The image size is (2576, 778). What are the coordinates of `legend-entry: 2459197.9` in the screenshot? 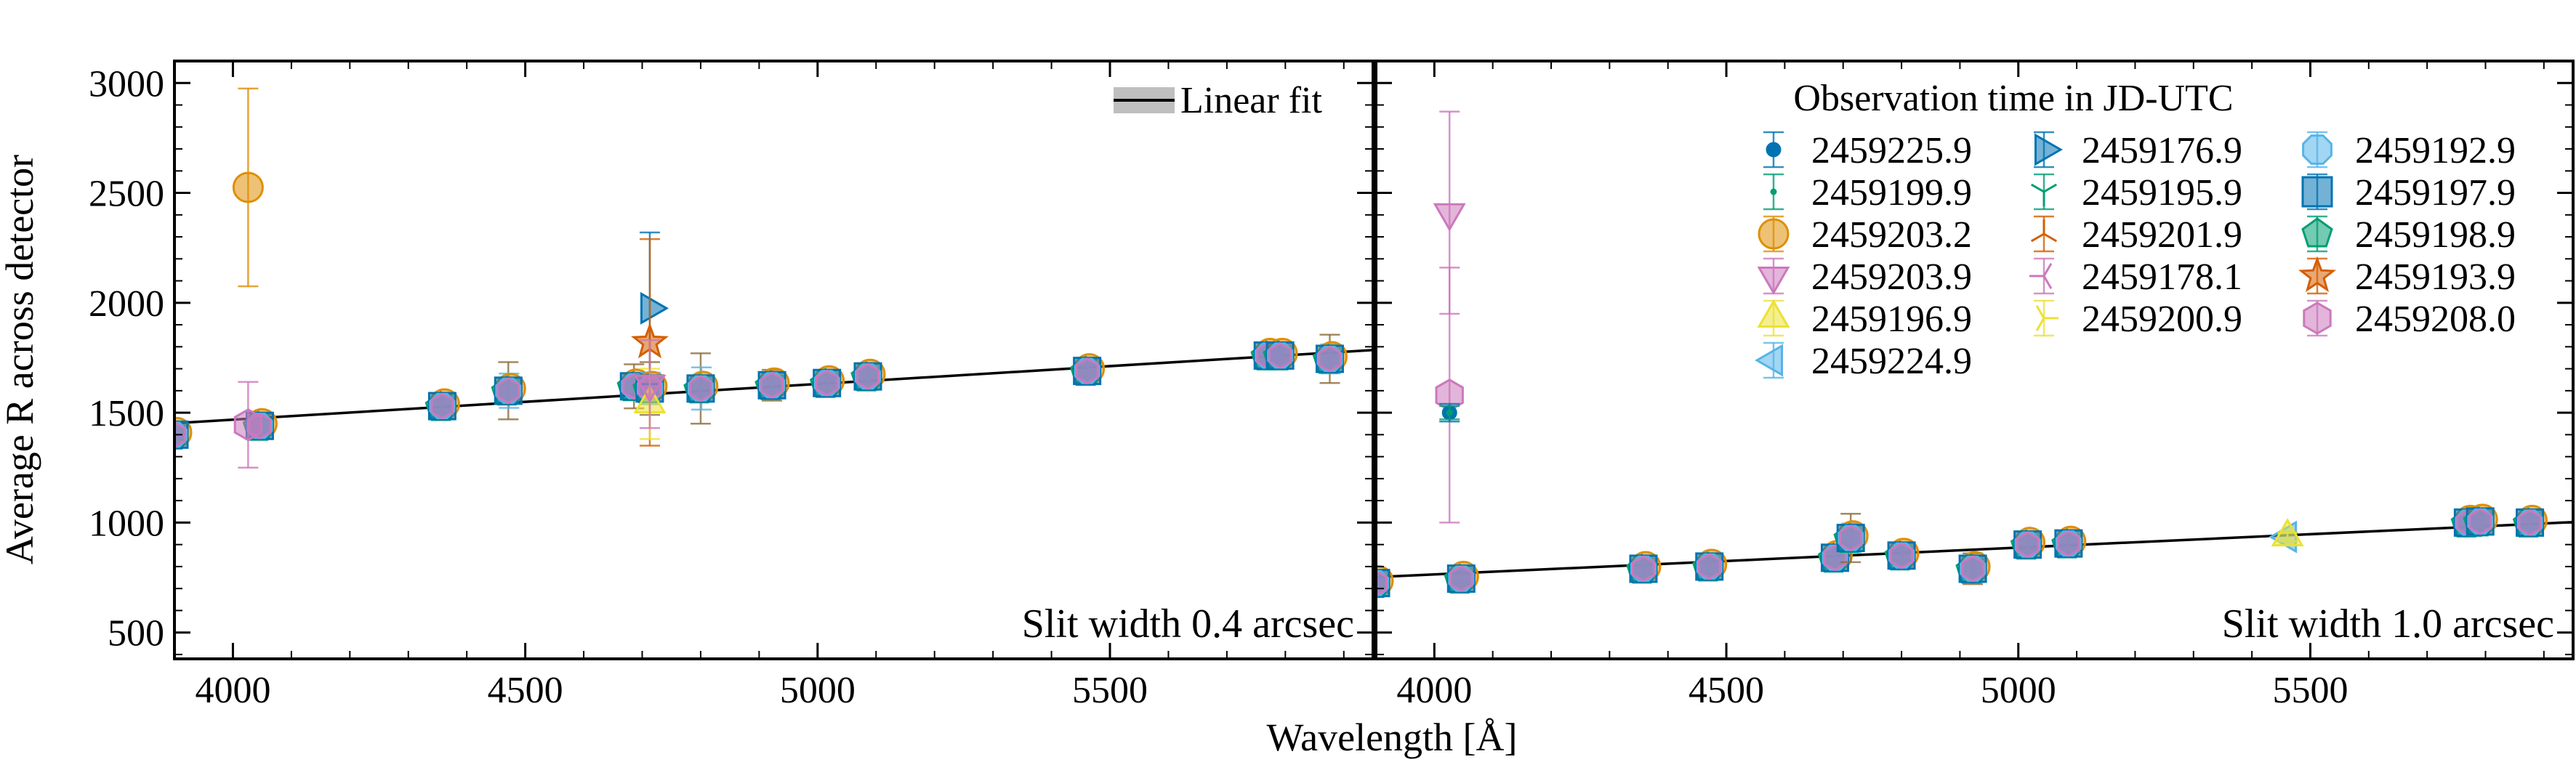 It's located at (2408, 193).